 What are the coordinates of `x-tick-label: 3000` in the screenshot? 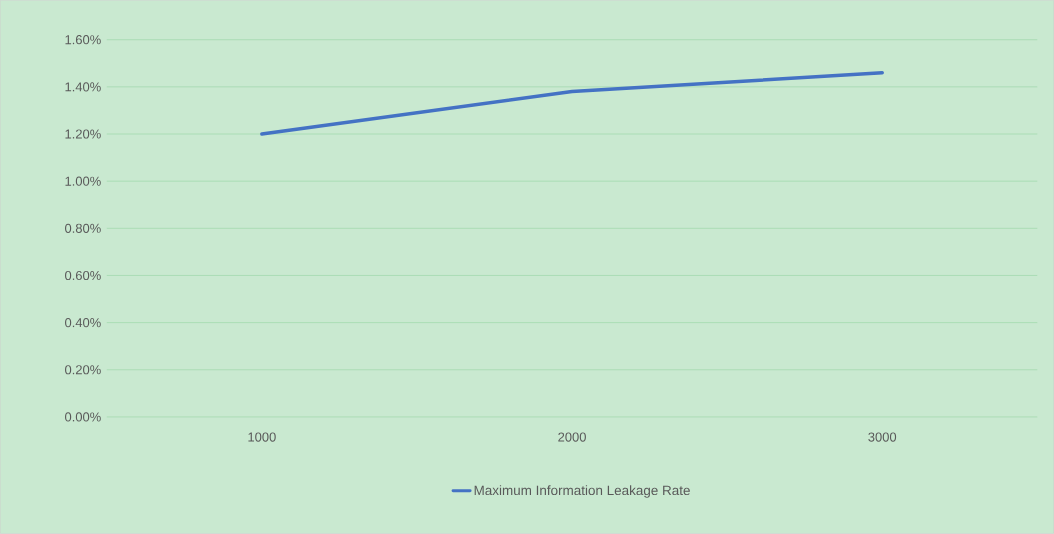 It's located at (882, 437).